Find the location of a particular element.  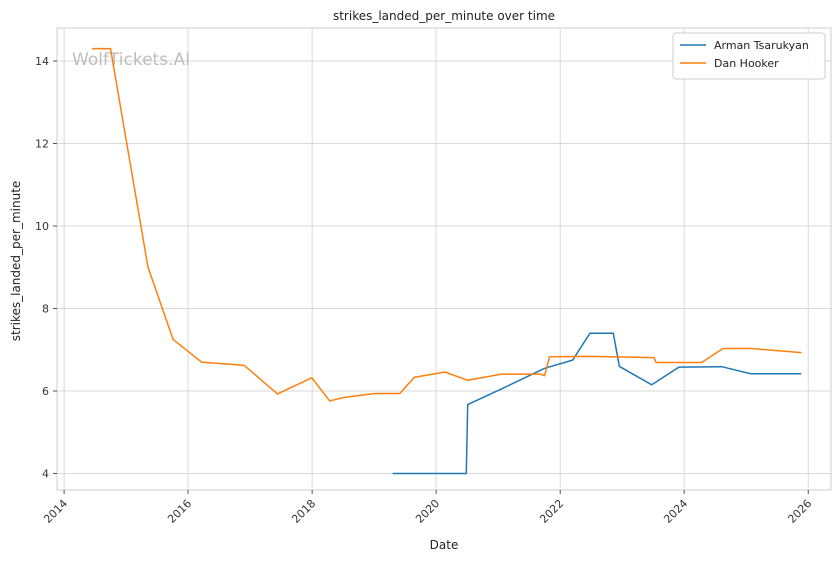

x-axis: 2014 2016 2018 2020 2022 2024 2026 is located at coordinates (427, 508).